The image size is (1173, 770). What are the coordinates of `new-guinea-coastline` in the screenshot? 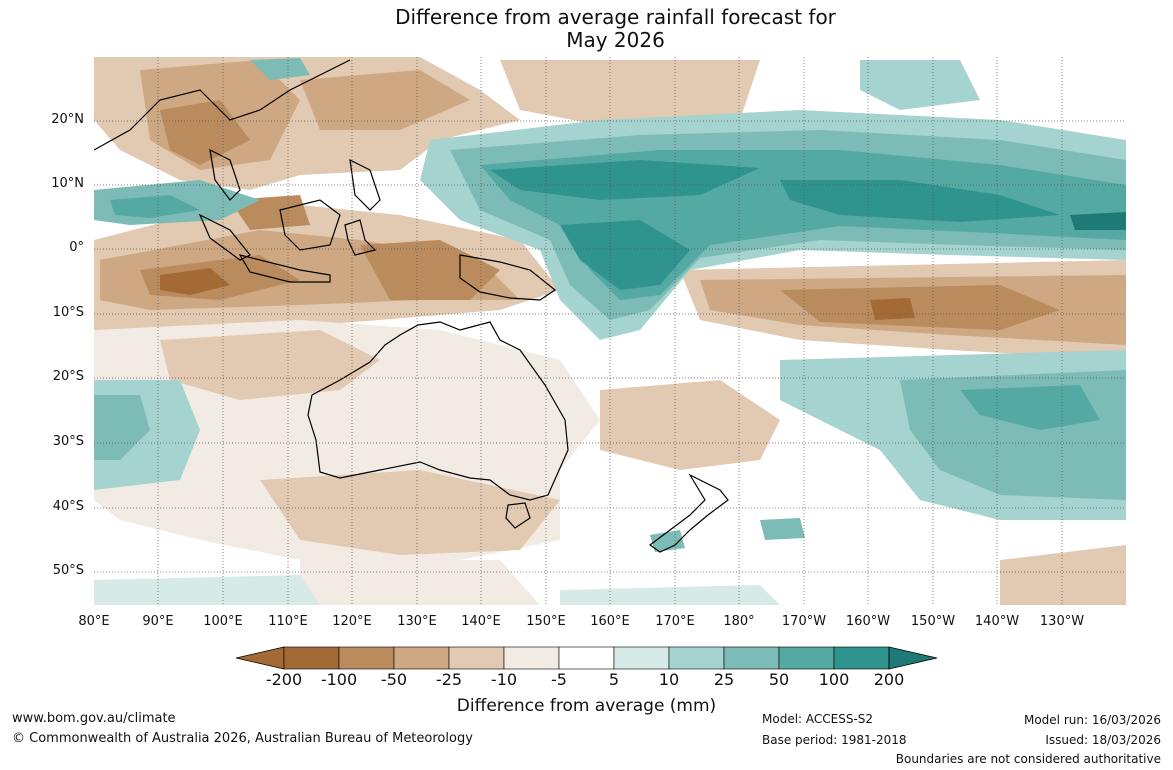 It's located at (508, 277).